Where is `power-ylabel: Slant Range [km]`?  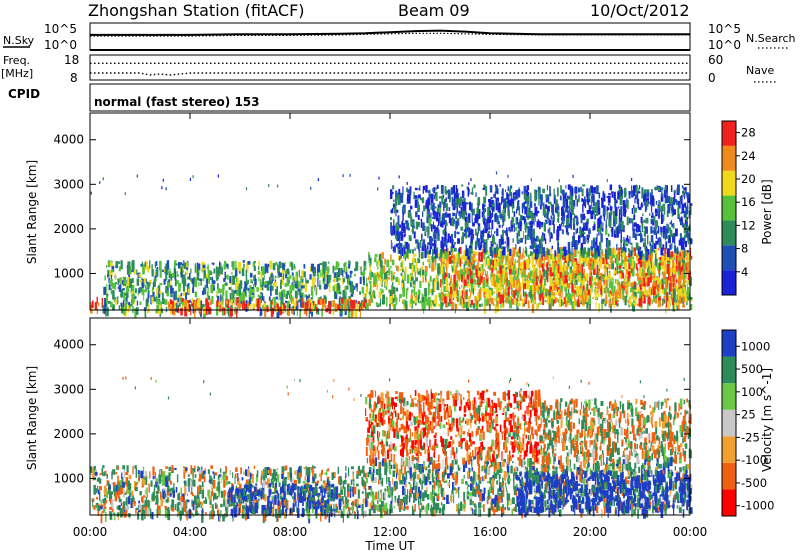
power-ylabel: Slant Range [km] is located at coordinates (32, 212).